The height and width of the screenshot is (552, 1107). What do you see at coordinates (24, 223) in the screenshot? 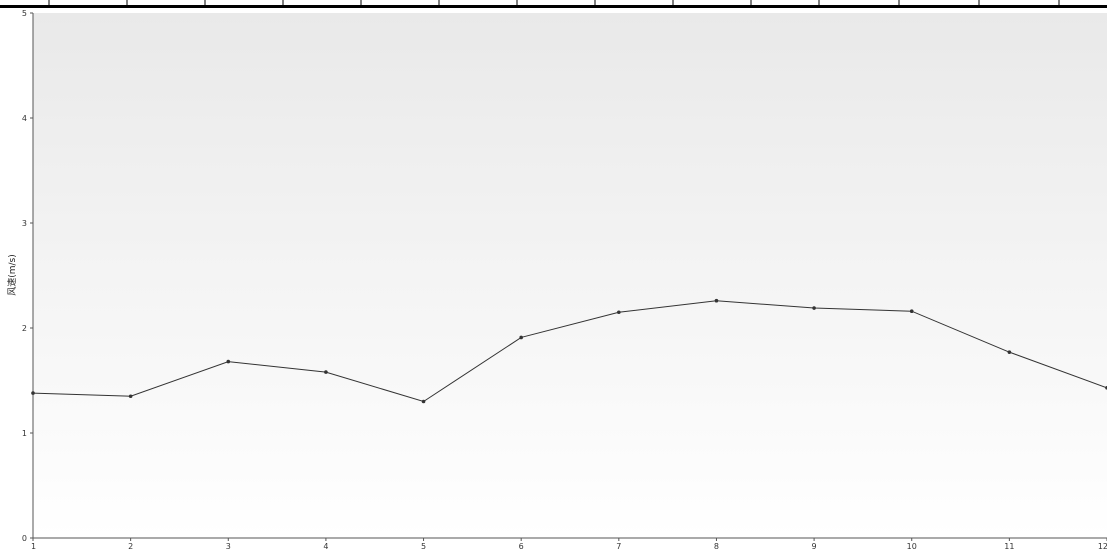
I see `y-tick-label: 3` at bounding box center [24, 223].